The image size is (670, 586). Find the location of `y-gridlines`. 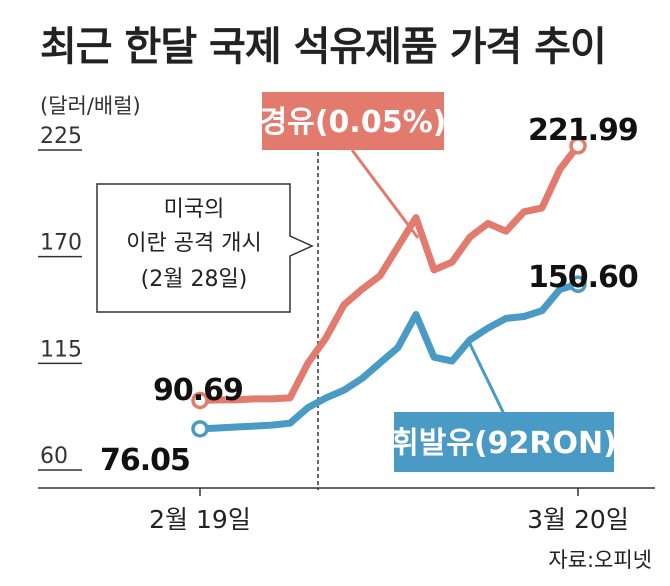

y-gridlines is located at coordinates (60, 310).